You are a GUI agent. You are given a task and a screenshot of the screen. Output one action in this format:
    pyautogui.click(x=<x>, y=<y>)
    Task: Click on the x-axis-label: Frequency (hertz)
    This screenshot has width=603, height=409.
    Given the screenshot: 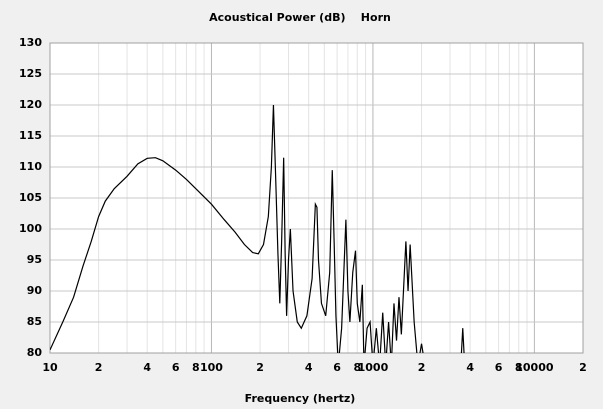 What is the action you would take?
    pyautogui.click(x=300, y=398)
    